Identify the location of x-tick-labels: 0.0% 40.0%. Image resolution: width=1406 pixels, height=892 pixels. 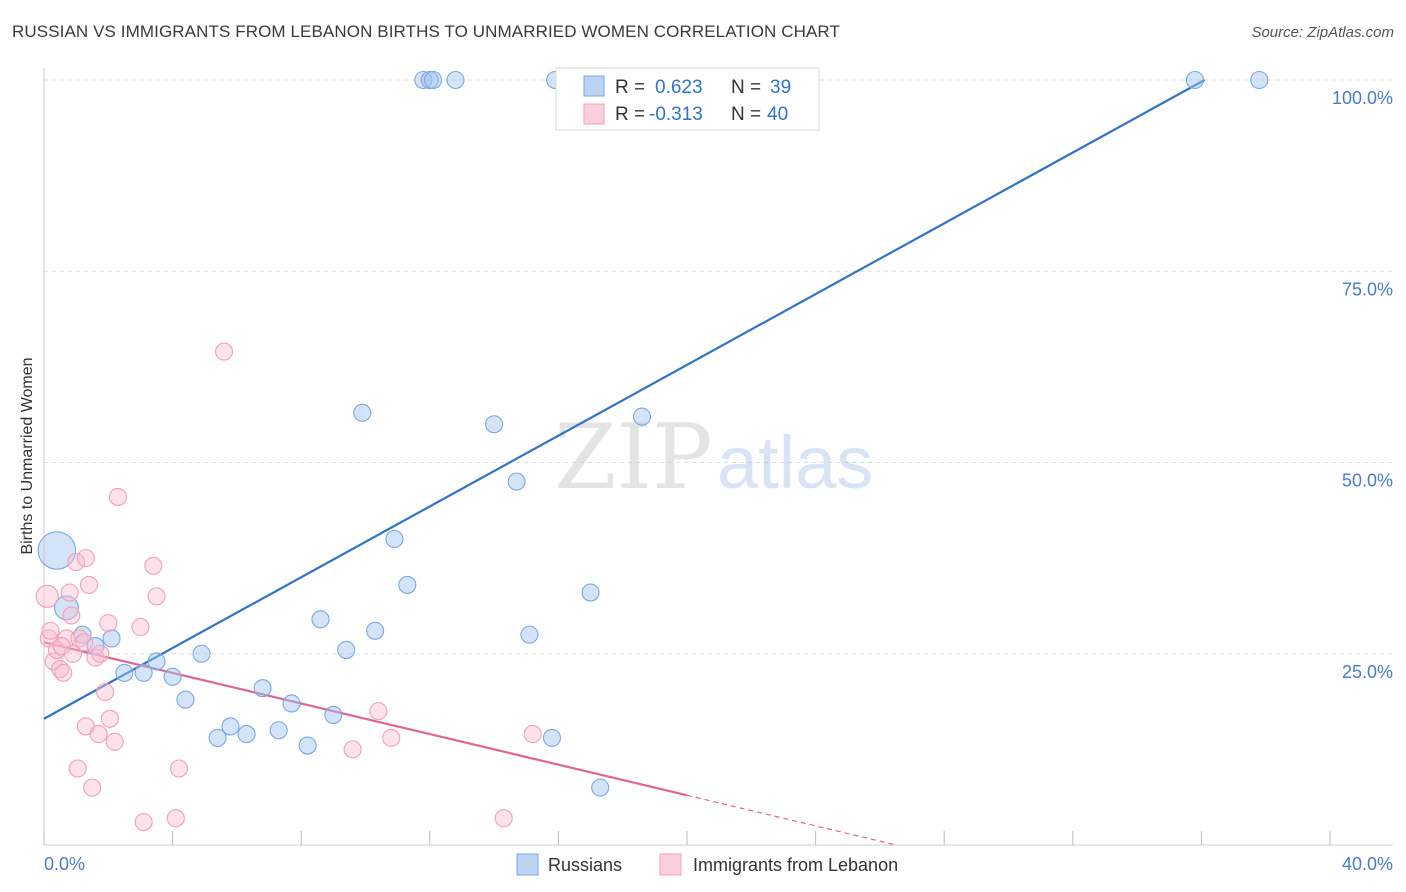
(718, 864).